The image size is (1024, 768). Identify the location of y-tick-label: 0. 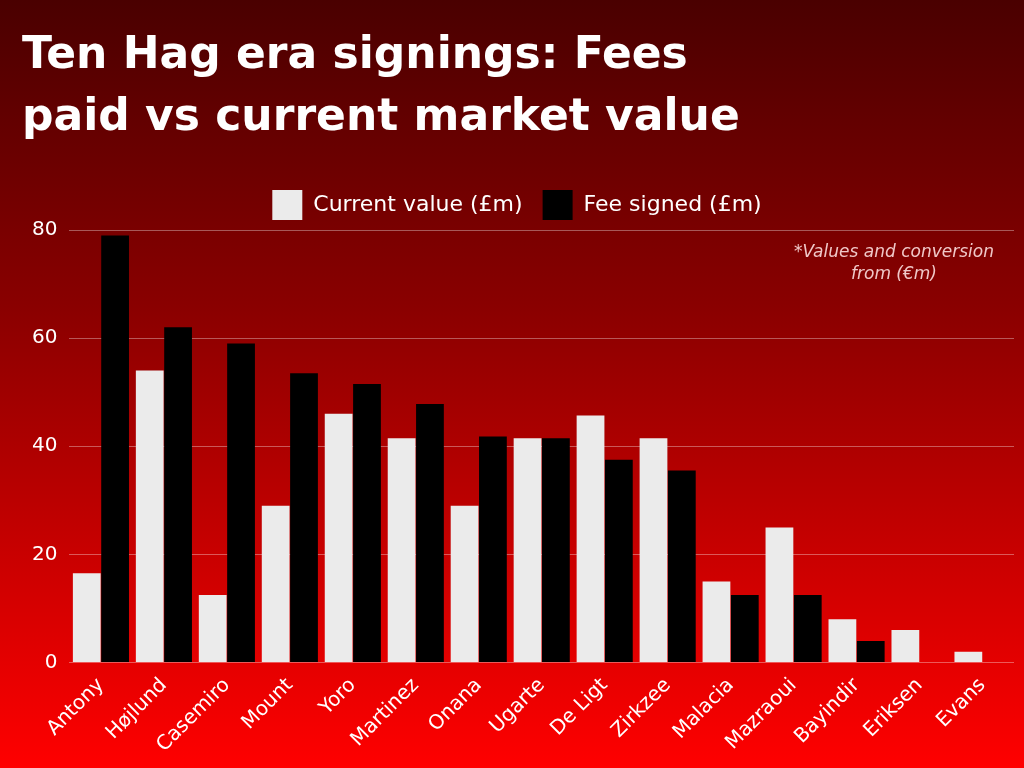
(51, 660).